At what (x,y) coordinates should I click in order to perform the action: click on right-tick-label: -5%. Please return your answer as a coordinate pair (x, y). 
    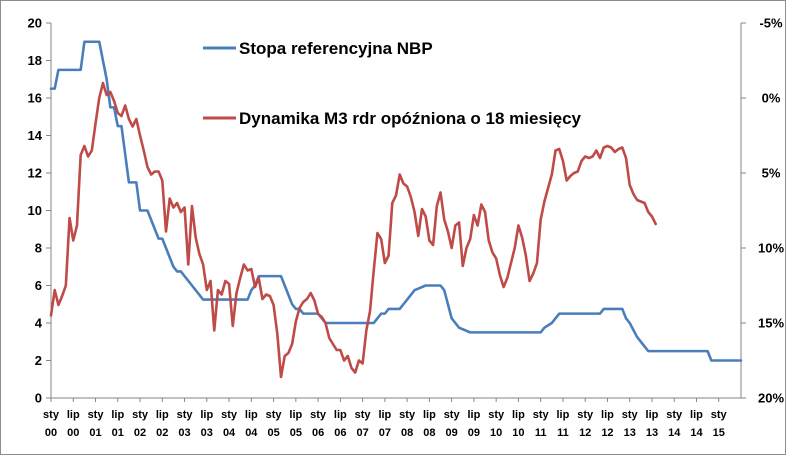
    Looking at the image, I should click on (771, 23).